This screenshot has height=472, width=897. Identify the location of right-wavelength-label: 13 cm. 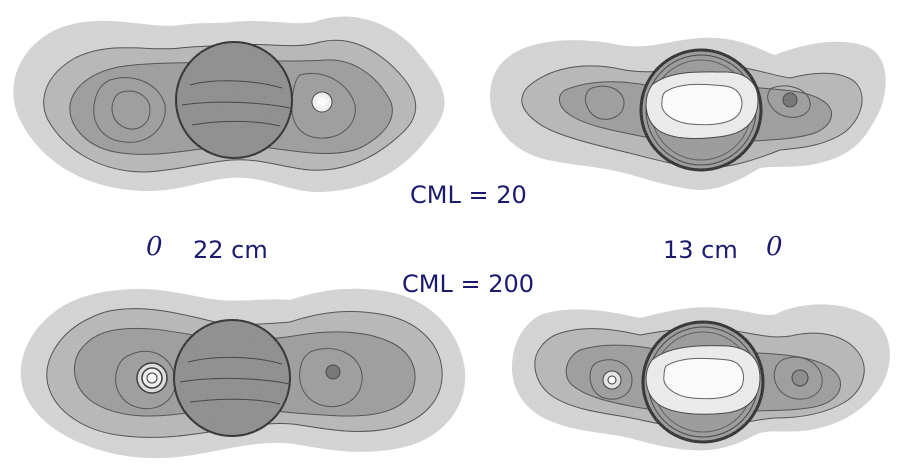
(700, 250).